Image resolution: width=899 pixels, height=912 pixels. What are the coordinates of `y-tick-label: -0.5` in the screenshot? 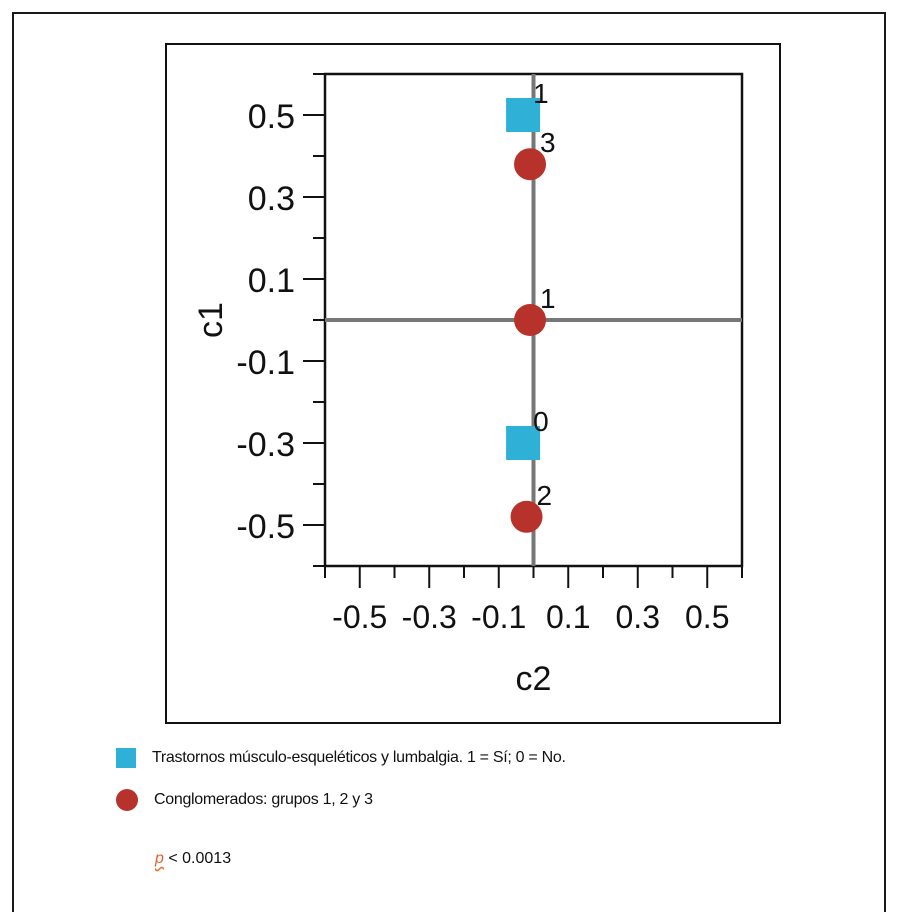 It's located at (265, 527).